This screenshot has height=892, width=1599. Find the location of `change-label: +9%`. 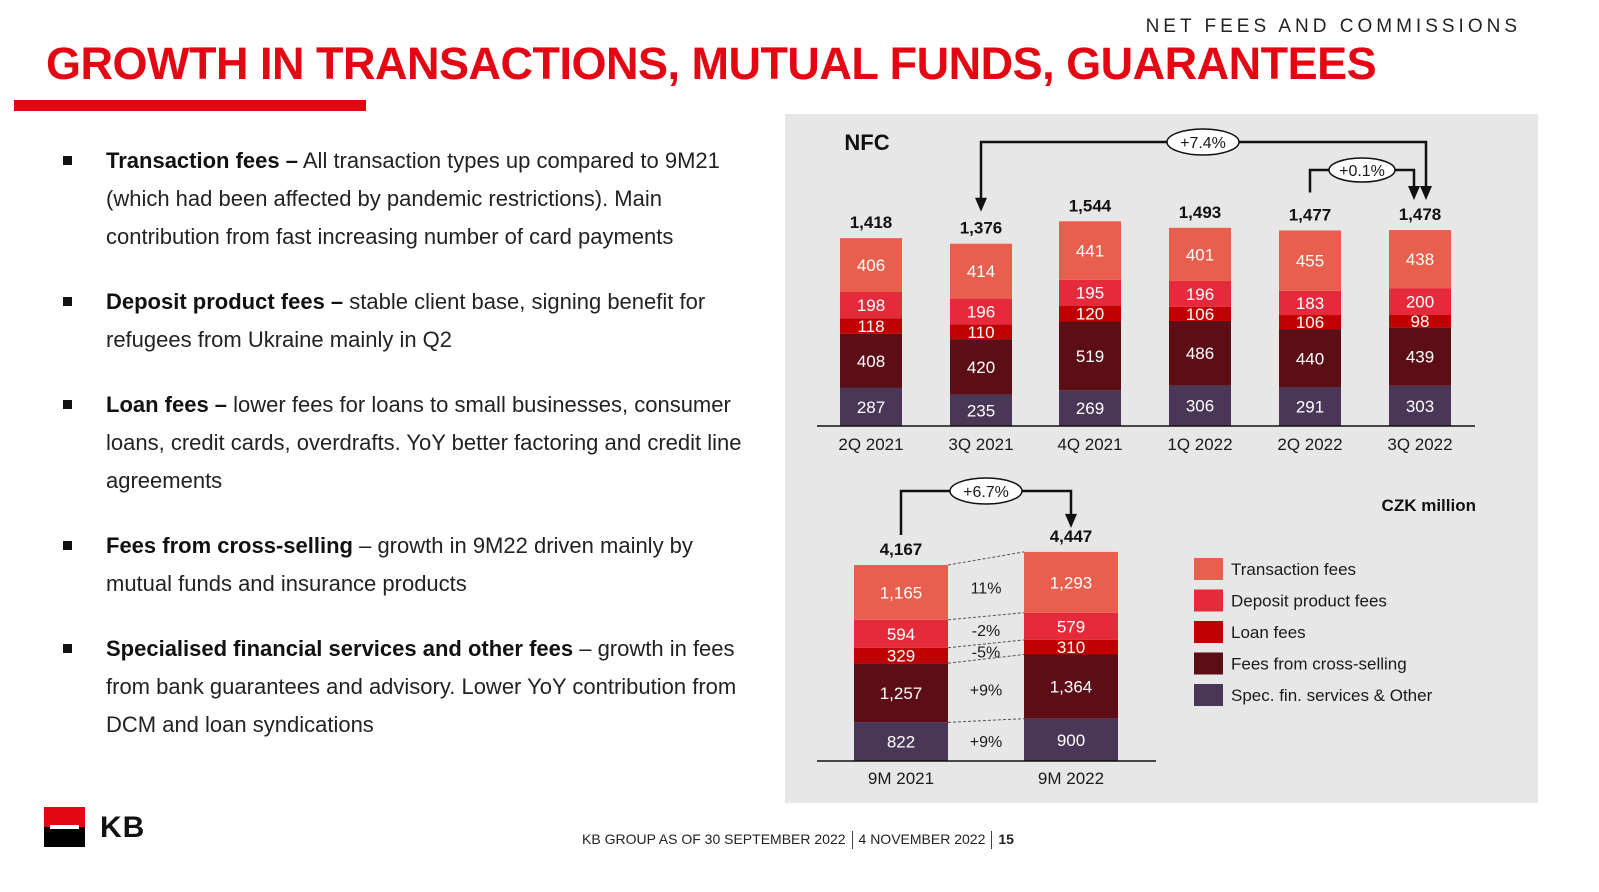

change-label: +9% is located at coordinates (986, 691).